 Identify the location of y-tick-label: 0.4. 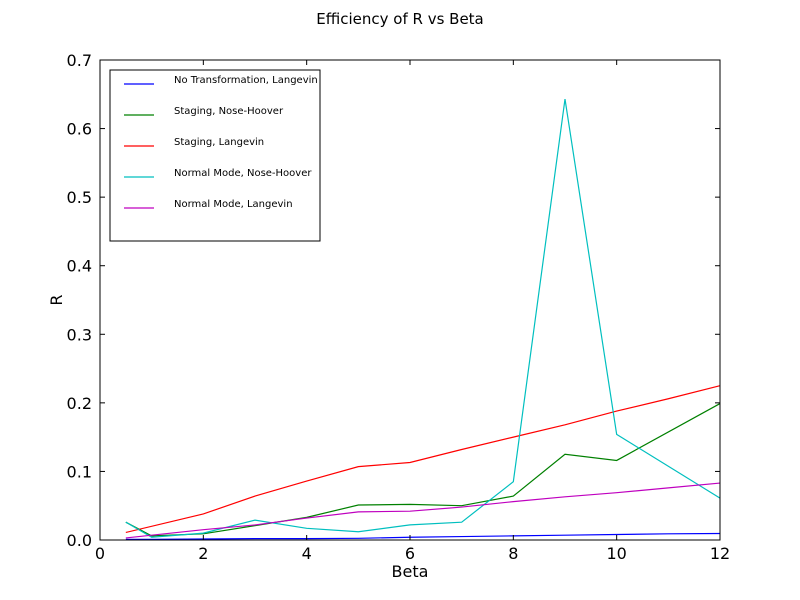
(79, 266).